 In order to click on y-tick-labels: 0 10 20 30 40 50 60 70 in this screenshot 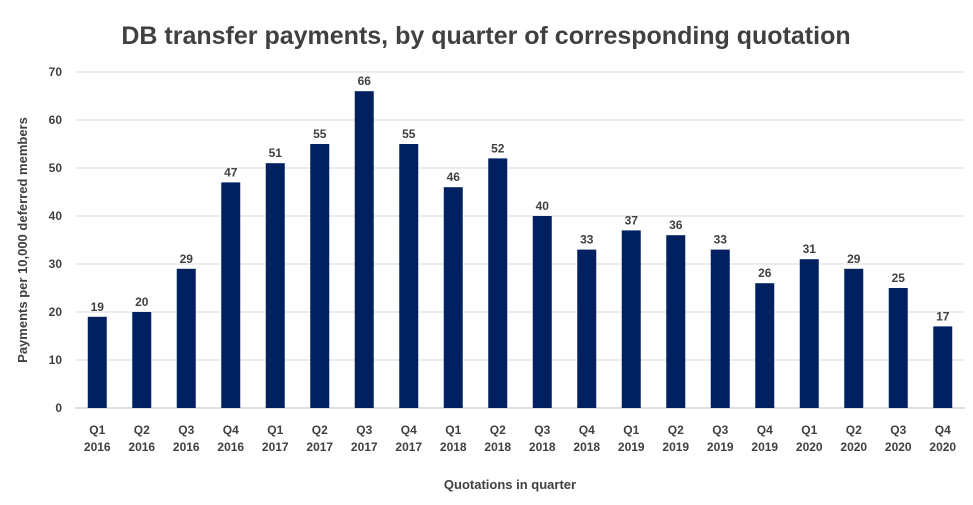, I will do `click(56, 240)`.